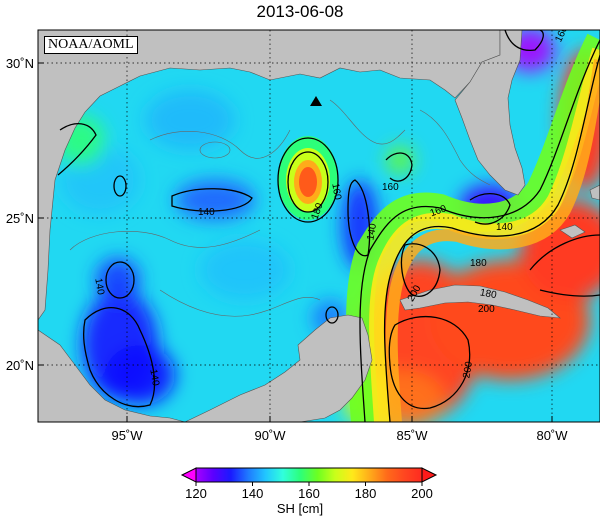 This screenshot has width=600, height=523. What do you see at coordinates (366, 493) in the screenshot?
I see `colorbar-tick-label: 180` at bounding box center [366, 493].